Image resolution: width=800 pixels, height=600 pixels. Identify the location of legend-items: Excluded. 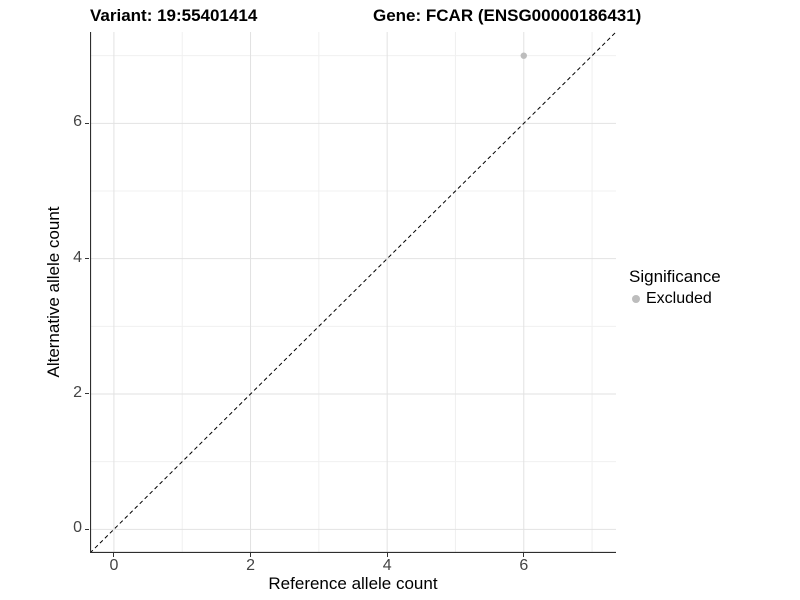
(675, 299).